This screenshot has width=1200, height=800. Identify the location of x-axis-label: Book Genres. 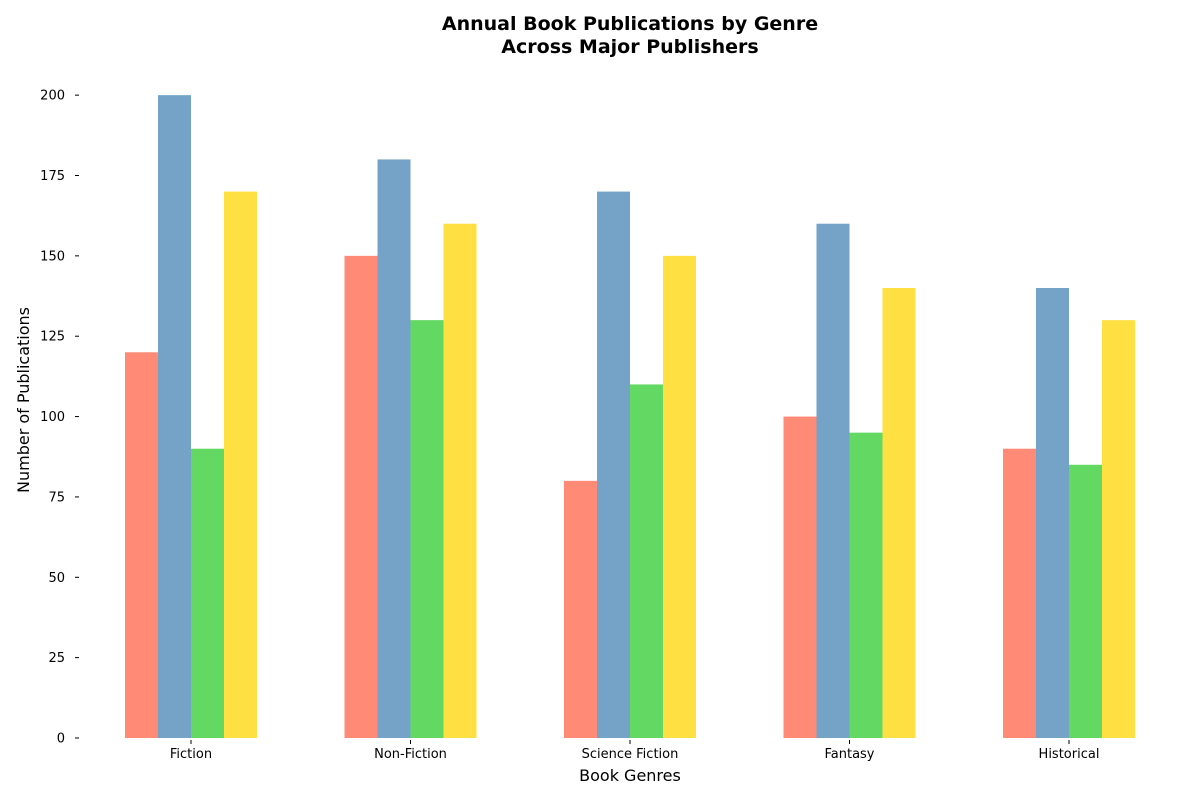
(630, 775).